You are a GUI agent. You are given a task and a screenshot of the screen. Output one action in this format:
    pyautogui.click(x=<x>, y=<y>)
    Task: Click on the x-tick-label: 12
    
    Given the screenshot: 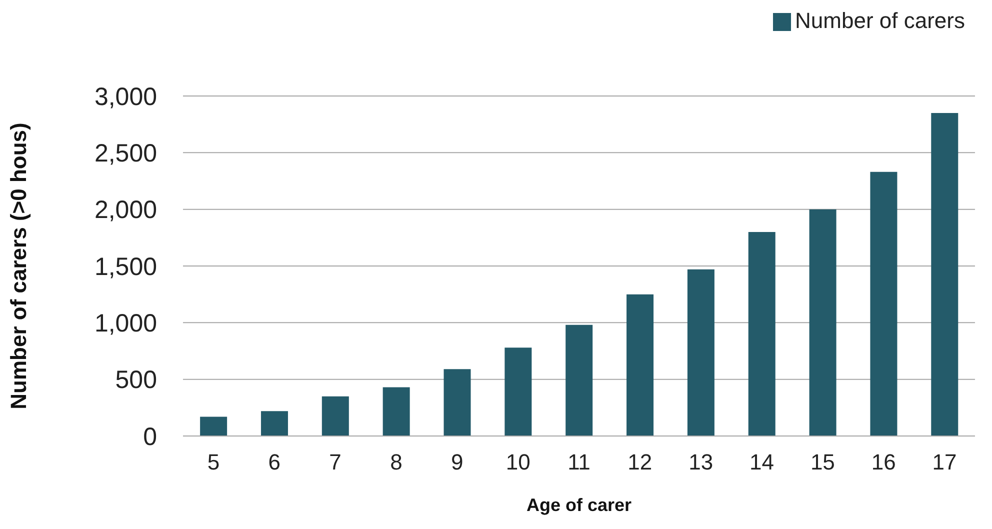 What is the action you would take?
    pyautogui.click(x=640, y=462)
    